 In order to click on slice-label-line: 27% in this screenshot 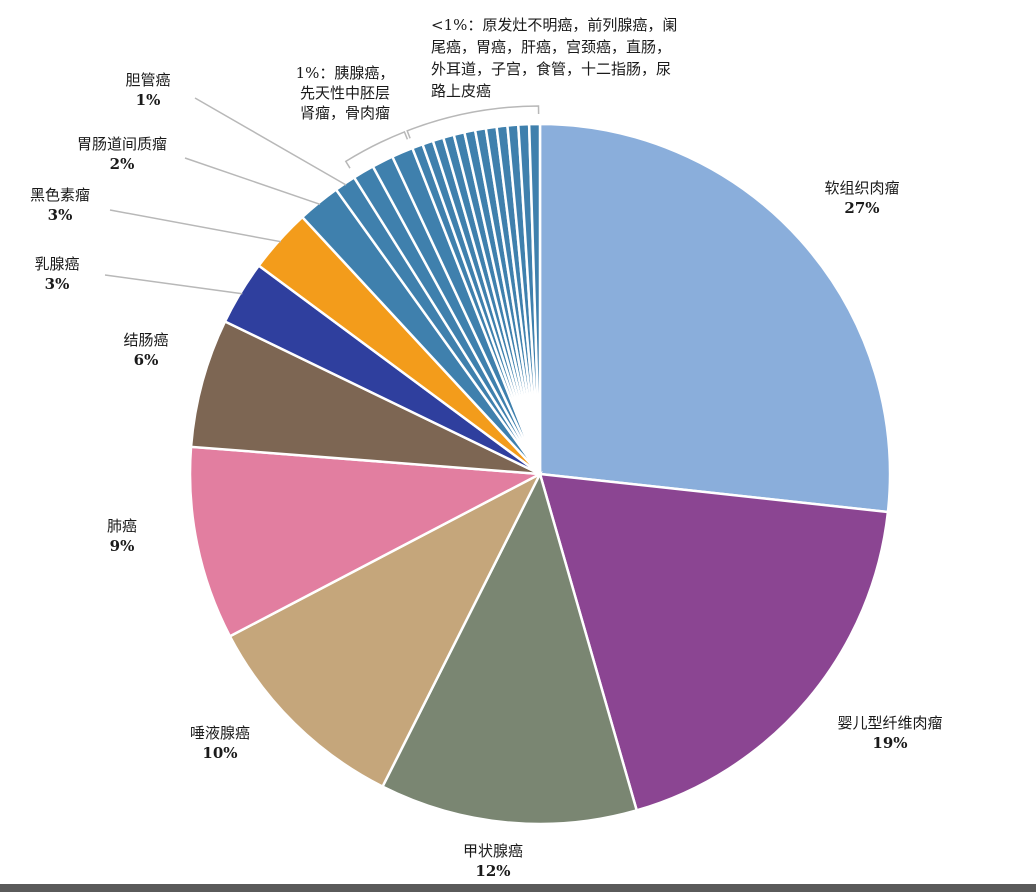, I will do `click(861, 208)`.